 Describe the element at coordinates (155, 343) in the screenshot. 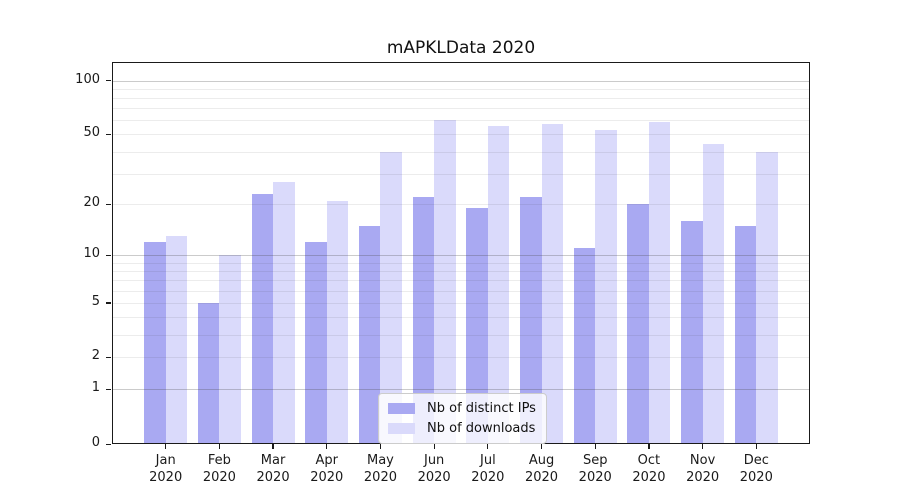

I see `bar-ips-jan` at that location.